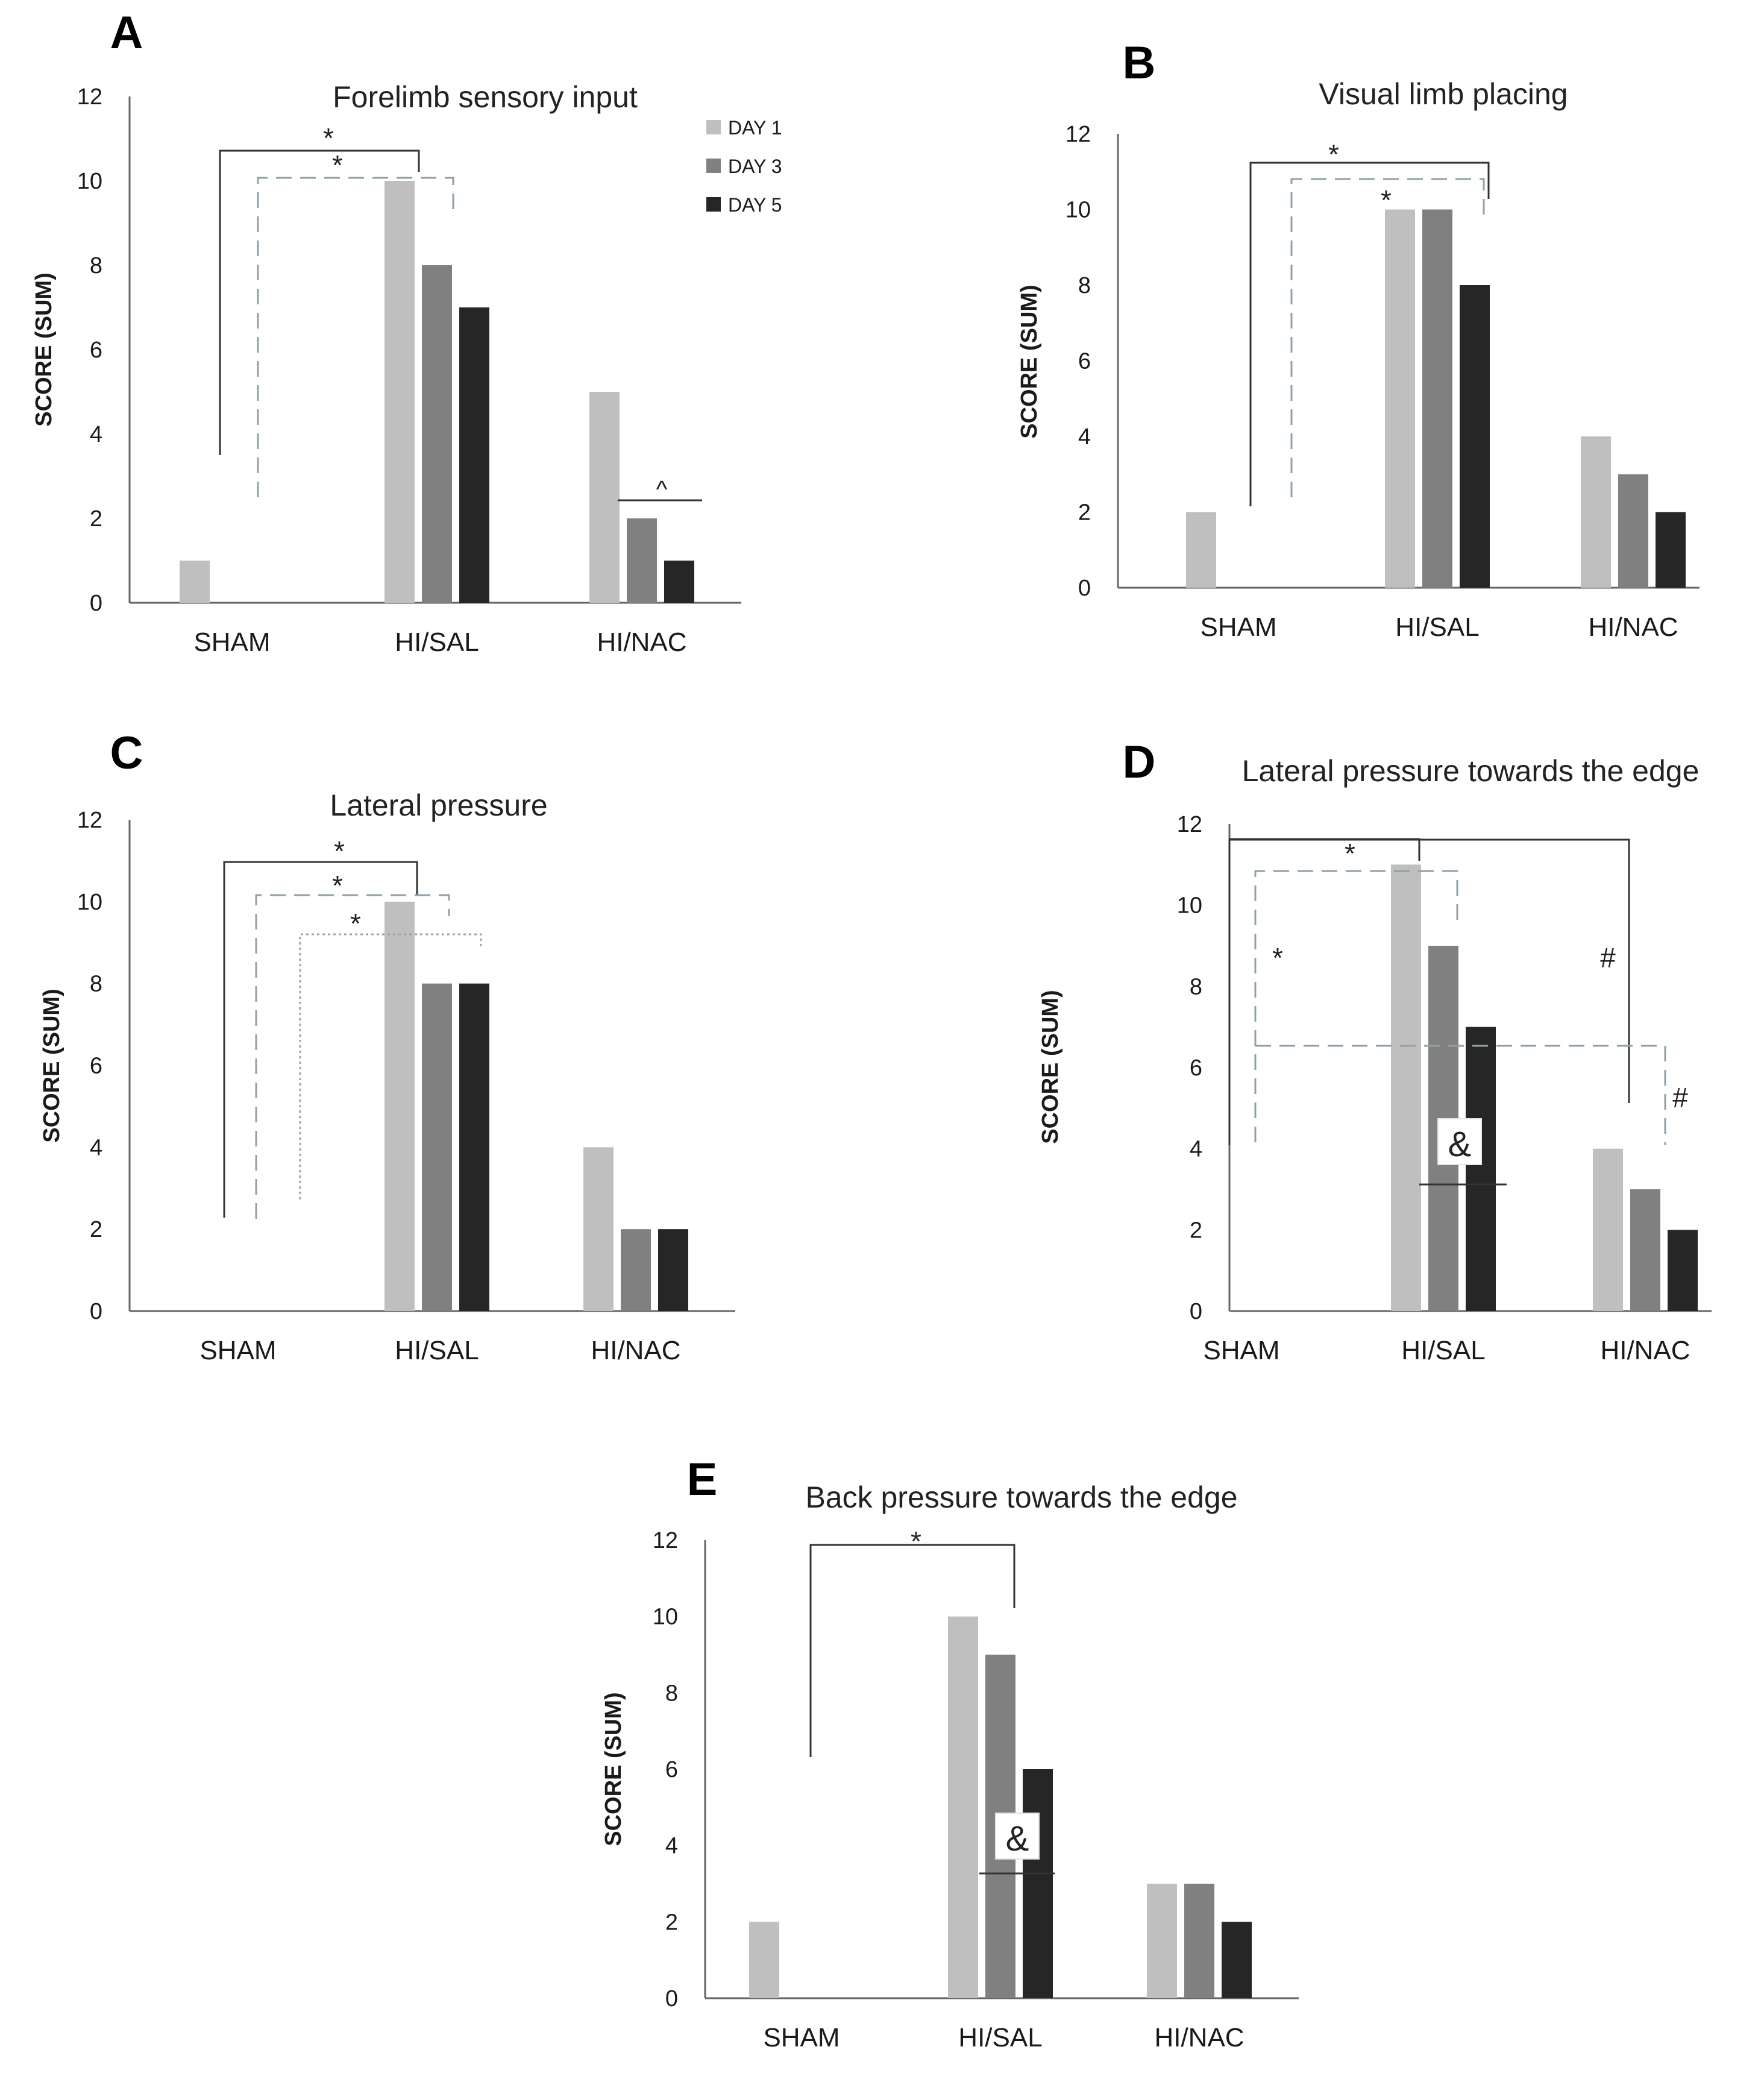  I want to click on legend-item: DAY 5, so click(744, 205).